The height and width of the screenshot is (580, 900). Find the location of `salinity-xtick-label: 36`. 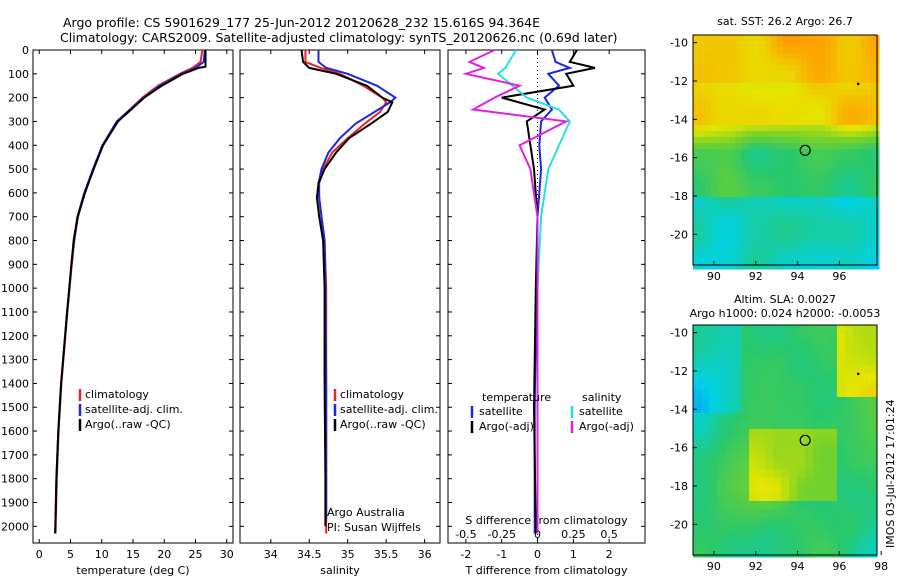

salinity-xtick-label: 36 is located at coordinates (425, 554).